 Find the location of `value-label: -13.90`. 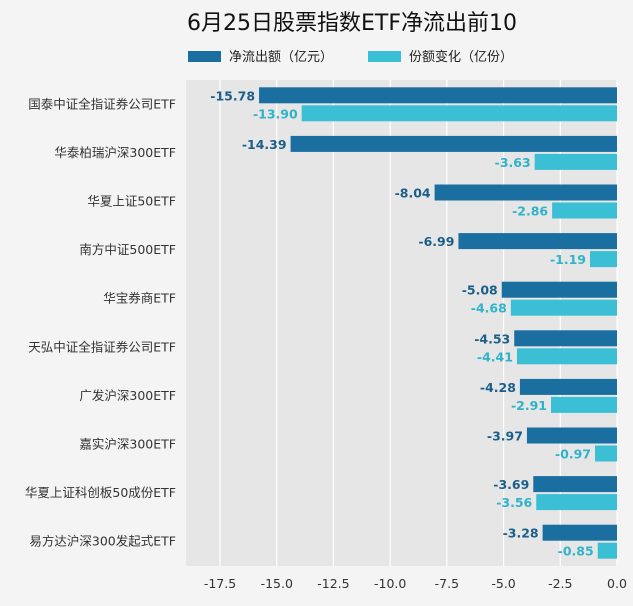

value-label: -13.90 is located at coordinates (275, 113).